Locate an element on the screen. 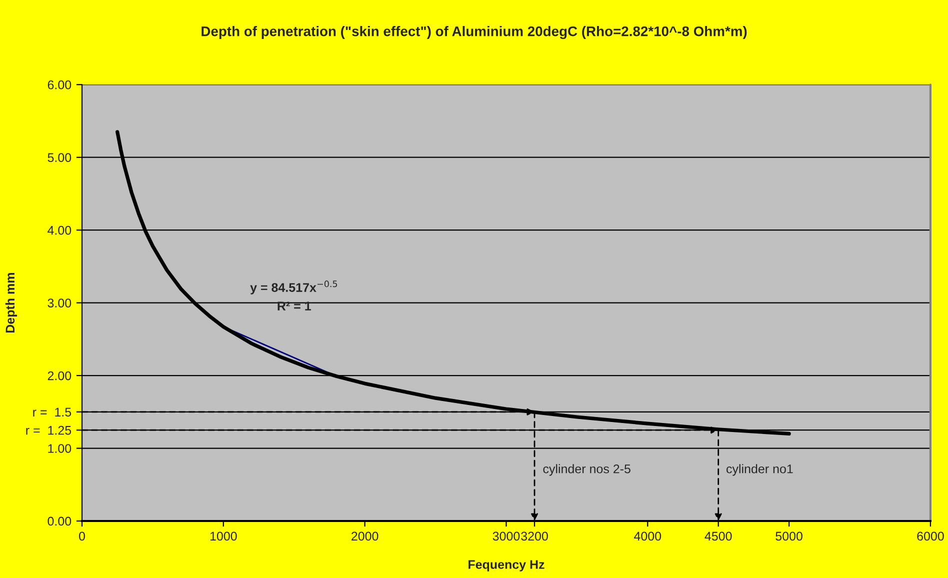 The image size is (948, 578). annotation: cylinder no1 is located at coordinates (759, 470).